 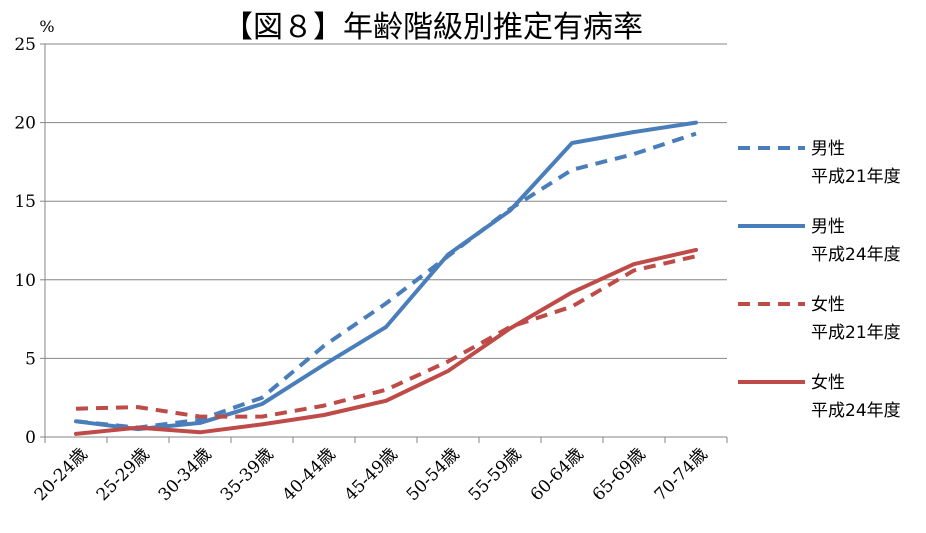 I want to click on y-tick-label: 15, so click(x=25, y=202).